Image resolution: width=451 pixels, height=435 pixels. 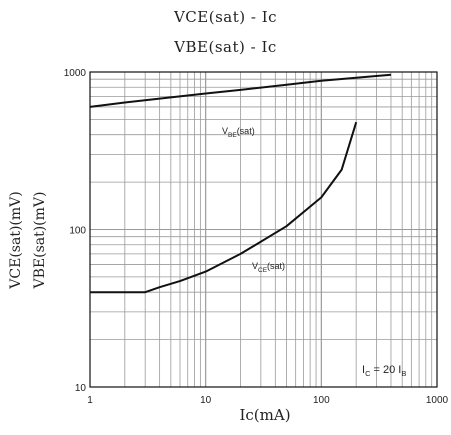 What do you see at coordinates (384, 371) in the screenshot?
I see `annotation-ic-20ib: IC = 20 IB` at bounding box center [384, 371].